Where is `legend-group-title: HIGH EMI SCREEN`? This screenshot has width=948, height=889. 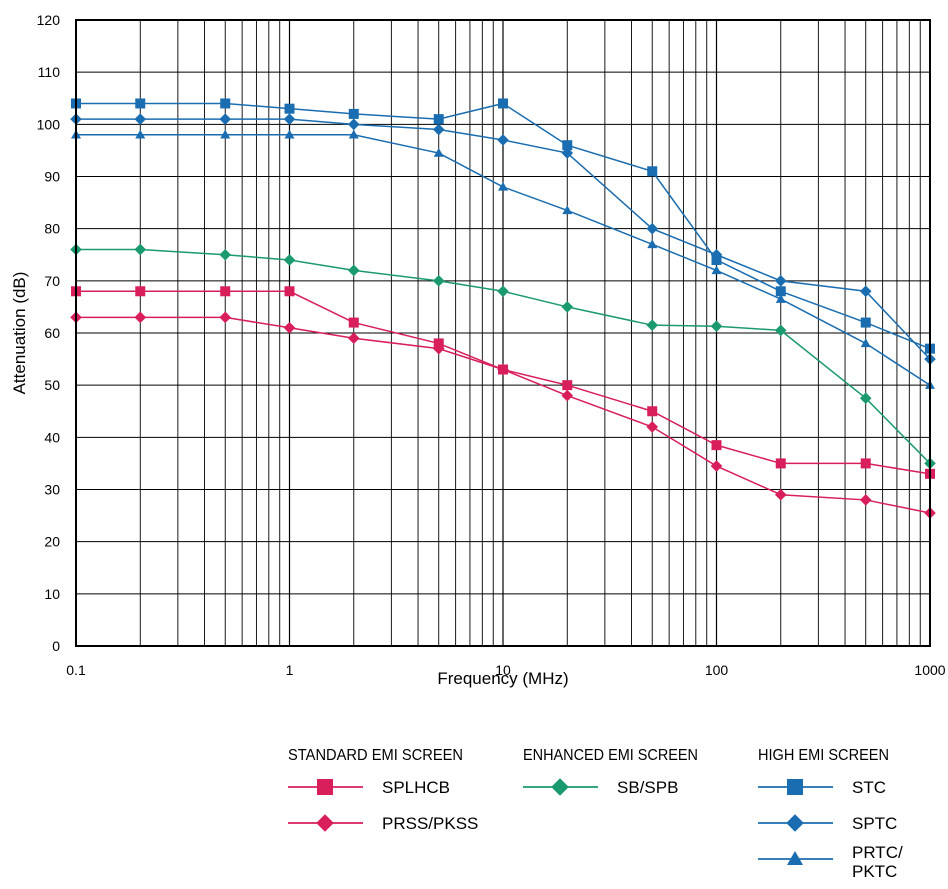 legend-group-title: HIGH EMI SCREEN is located at coordinates (823, 755).